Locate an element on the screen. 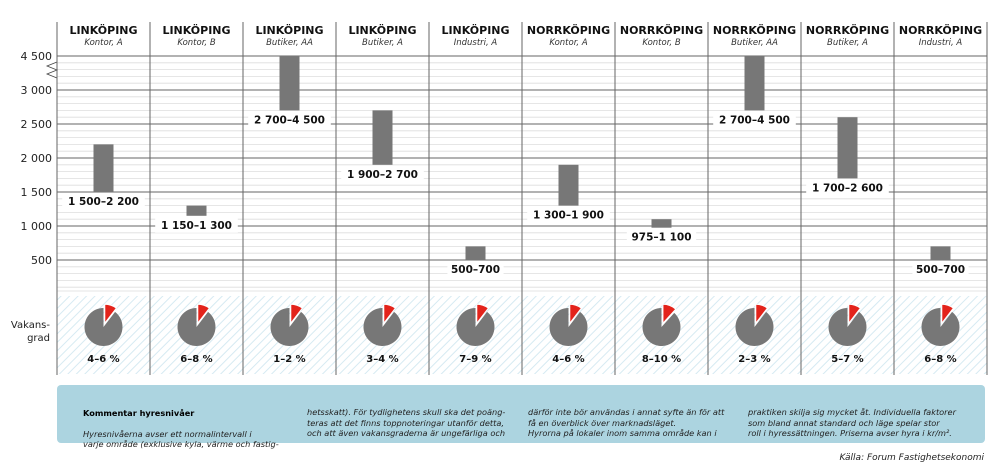 The image size is (1000, 470). vacancy-value: 5–7 % is located at coordinates (847, 359).